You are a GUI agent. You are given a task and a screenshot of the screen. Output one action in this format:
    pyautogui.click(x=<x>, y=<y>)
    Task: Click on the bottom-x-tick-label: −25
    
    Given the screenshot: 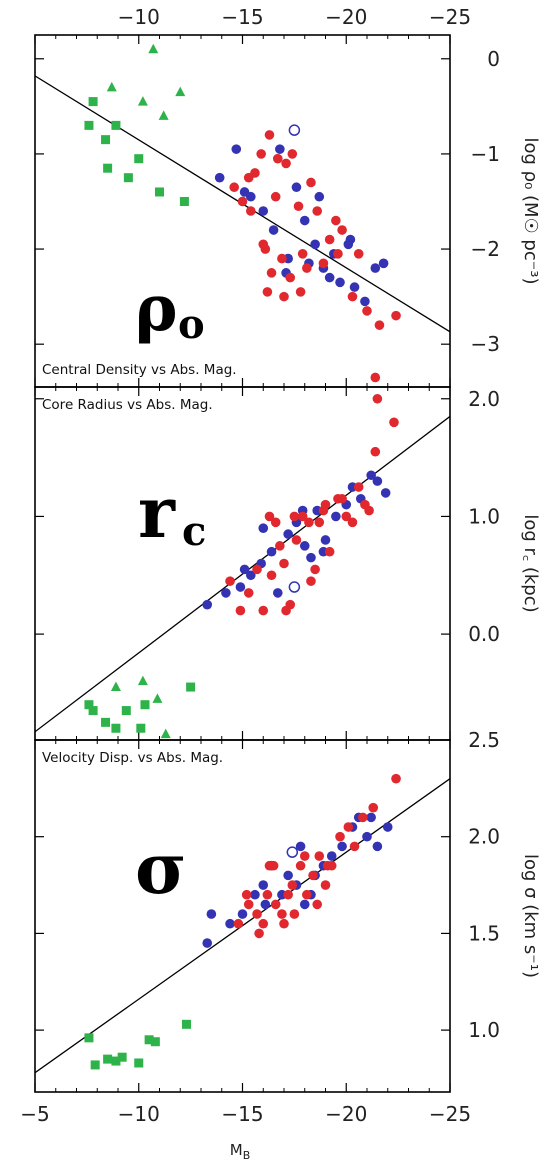 What is the action you would take?
    pyautogui.click(x=450, y=1114)
    